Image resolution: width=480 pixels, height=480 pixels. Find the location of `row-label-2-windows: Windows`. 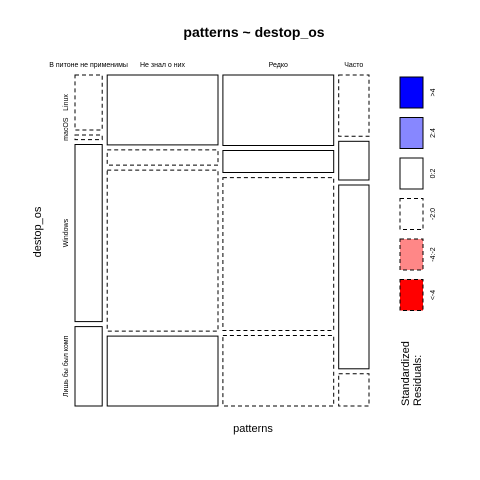

row-label-2-windows: Windows is located at coordinates (66, 232).